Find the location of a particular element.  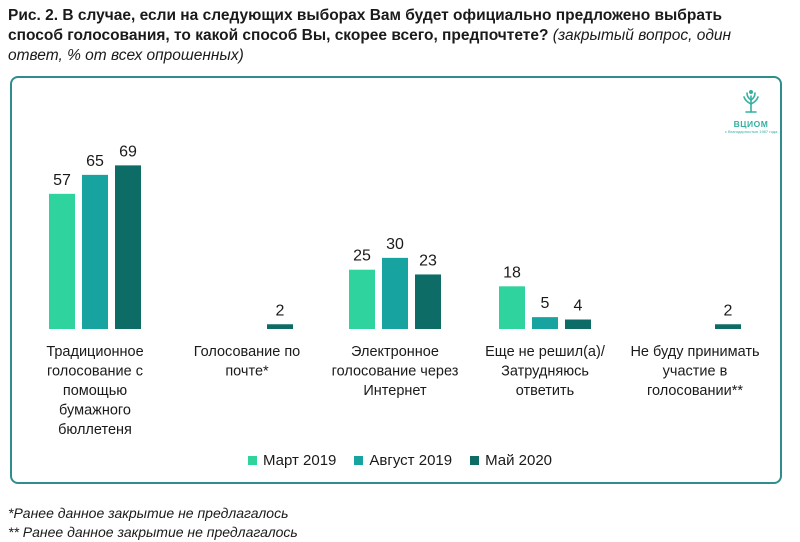

legend-item-1: Март 2019 is located at coordinates (292, 460).